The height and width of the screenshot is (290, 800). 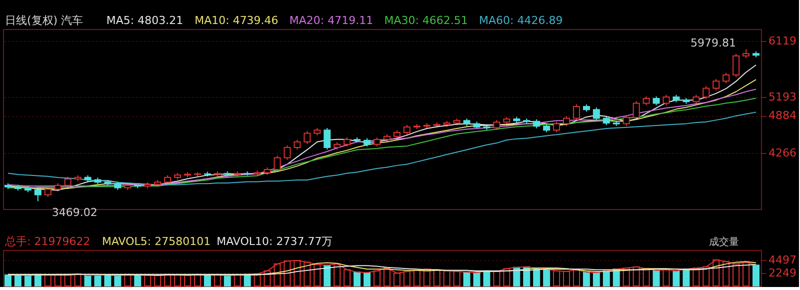 What do you see at coordinates (782, 153) in the screenshot?
I see `y-tick-label: 4266` at bounding box center [782, 153].